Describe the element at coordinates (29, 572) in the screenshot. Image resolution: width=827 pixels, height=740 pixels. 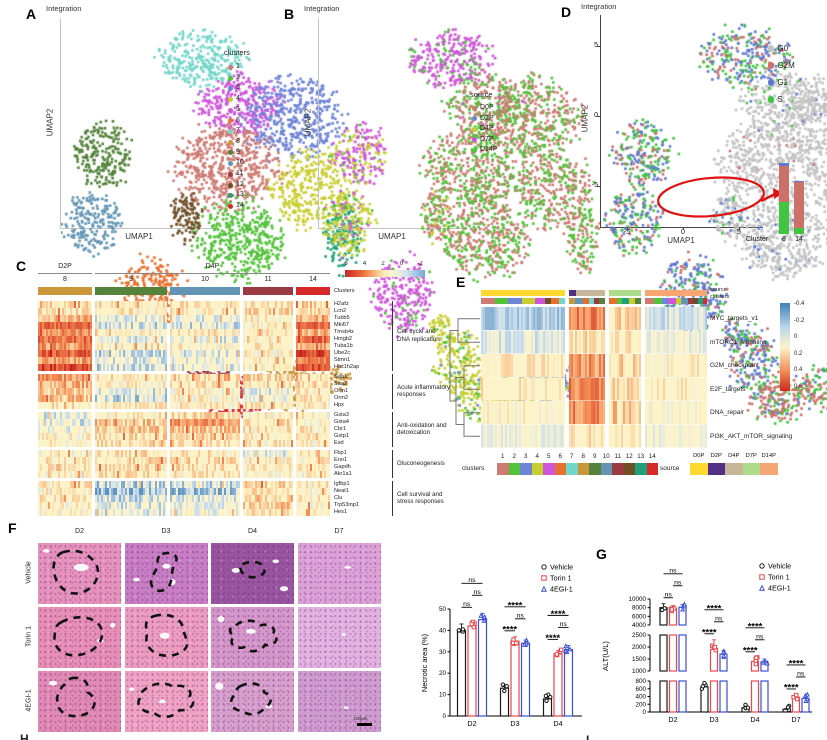
I see `f-row-label-0: Vehicle` at that location.